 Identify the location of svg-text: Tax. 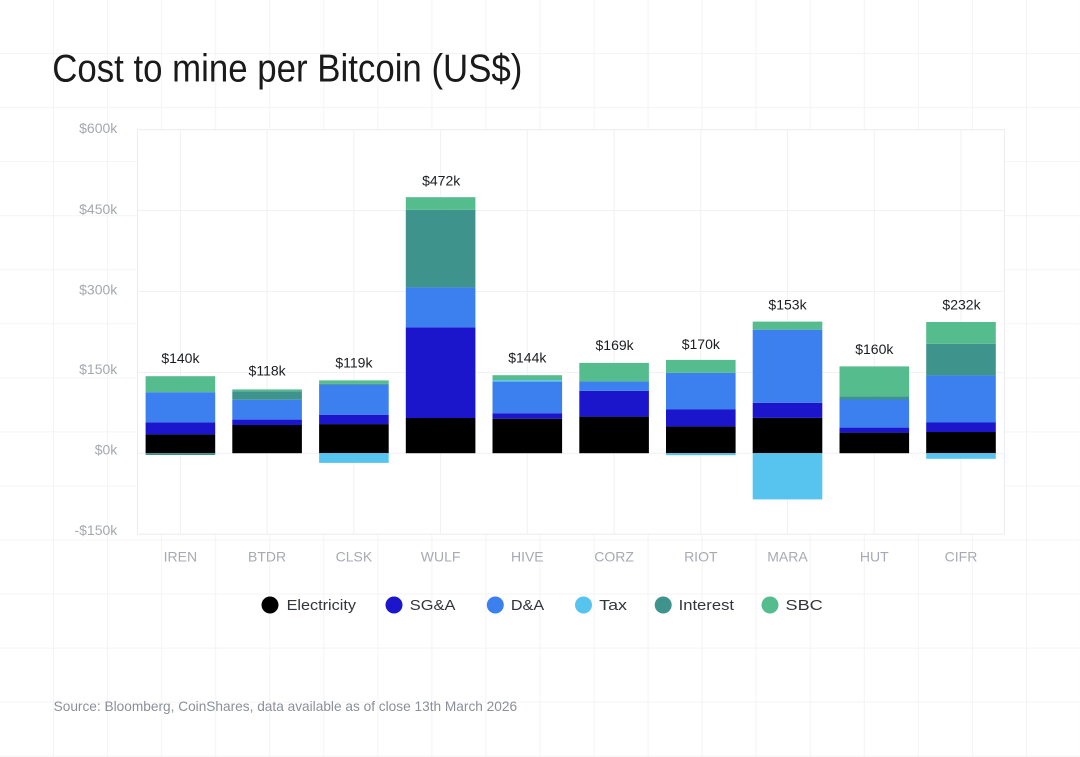
(613, 605).